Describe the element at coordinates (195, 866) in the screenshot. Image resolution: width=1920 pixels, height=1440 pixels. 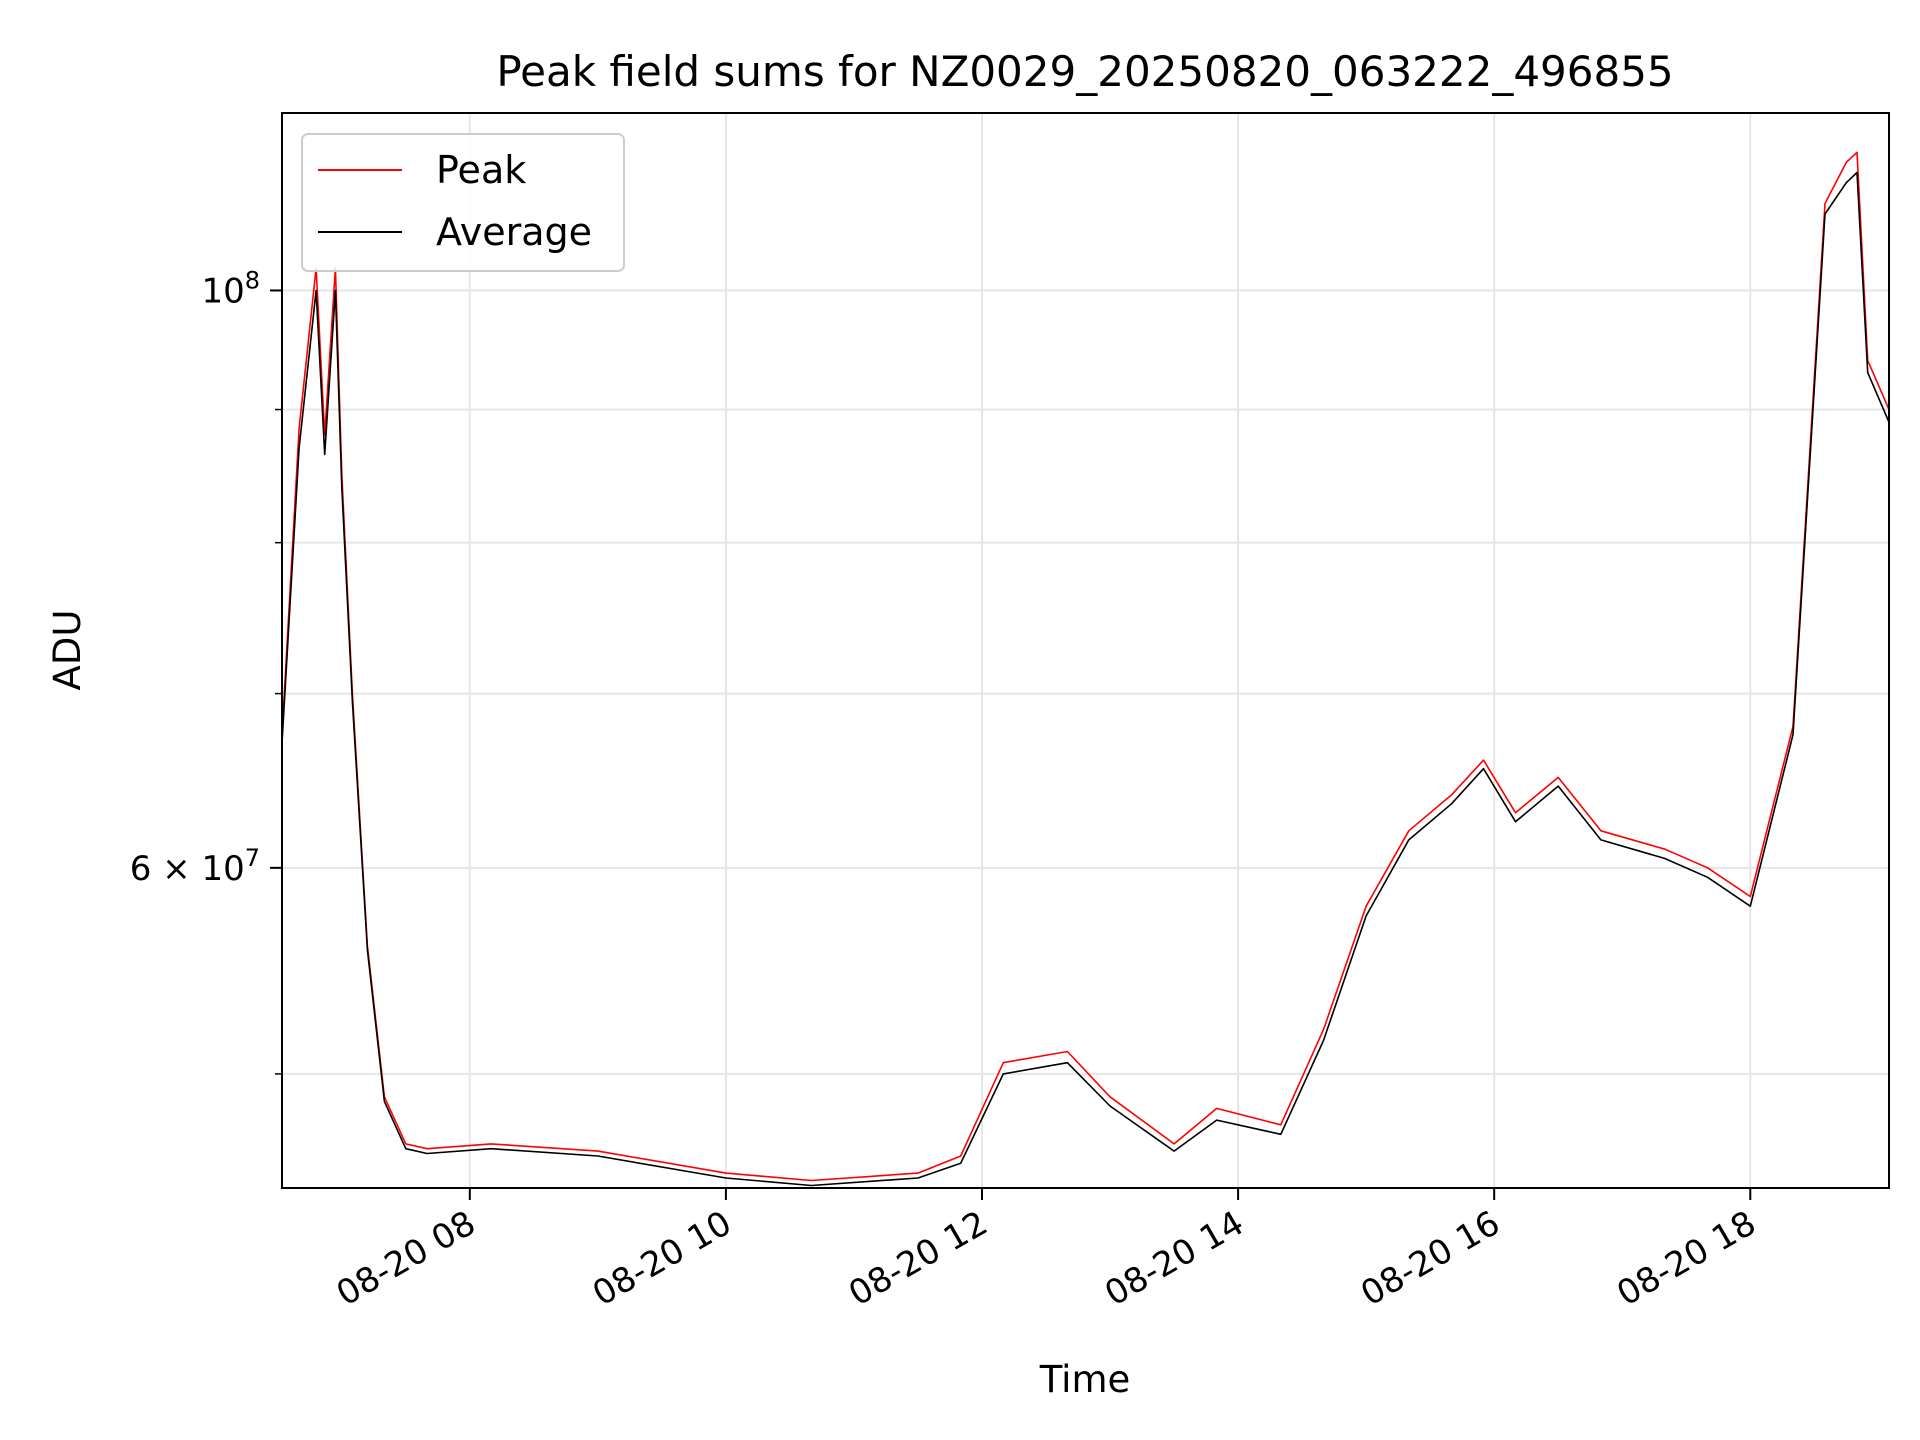
I see `y-tick-label: 6 × 107` at that location.